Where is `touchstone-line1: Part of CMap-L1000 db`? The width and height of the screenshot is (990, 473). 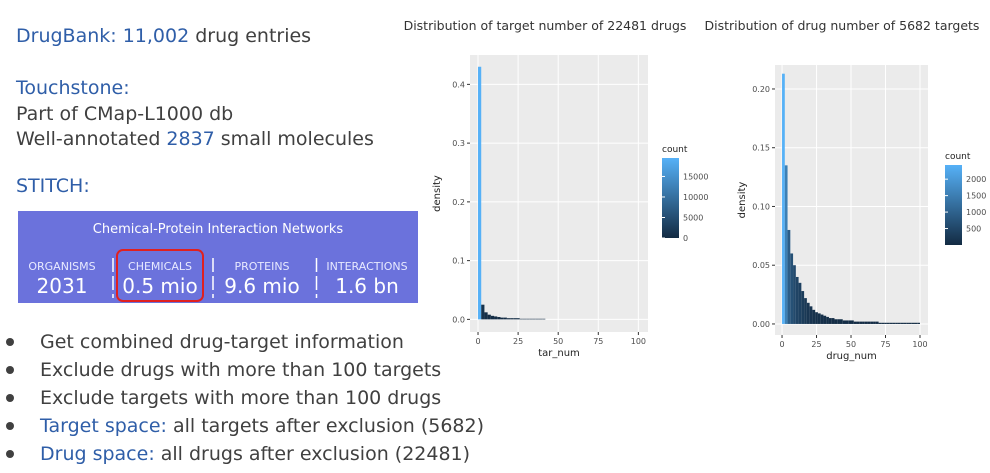 touchstone-line1: Part of CMap-L1000 db is located at coordinates (124, 114).